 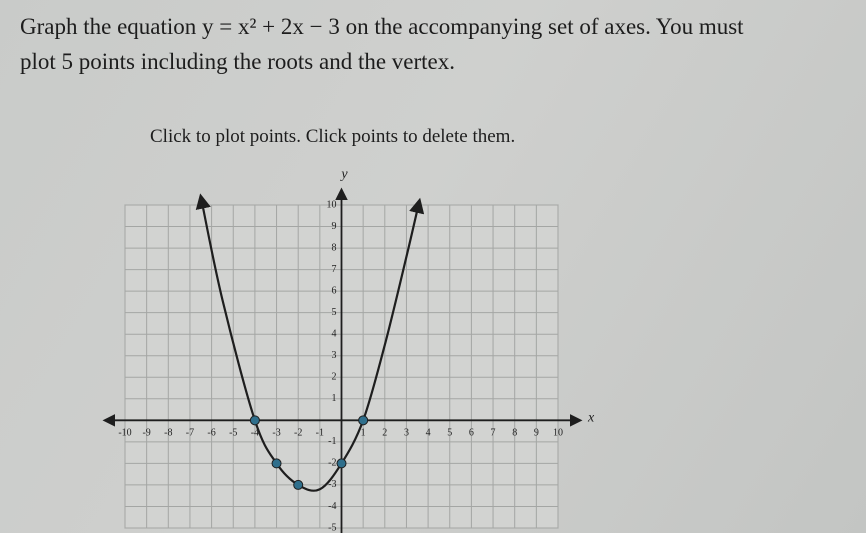 What do you see at coordinates (334, 355) in the screenshot?
I see `y-tick-label: 3` at bounding box center [334, 355].